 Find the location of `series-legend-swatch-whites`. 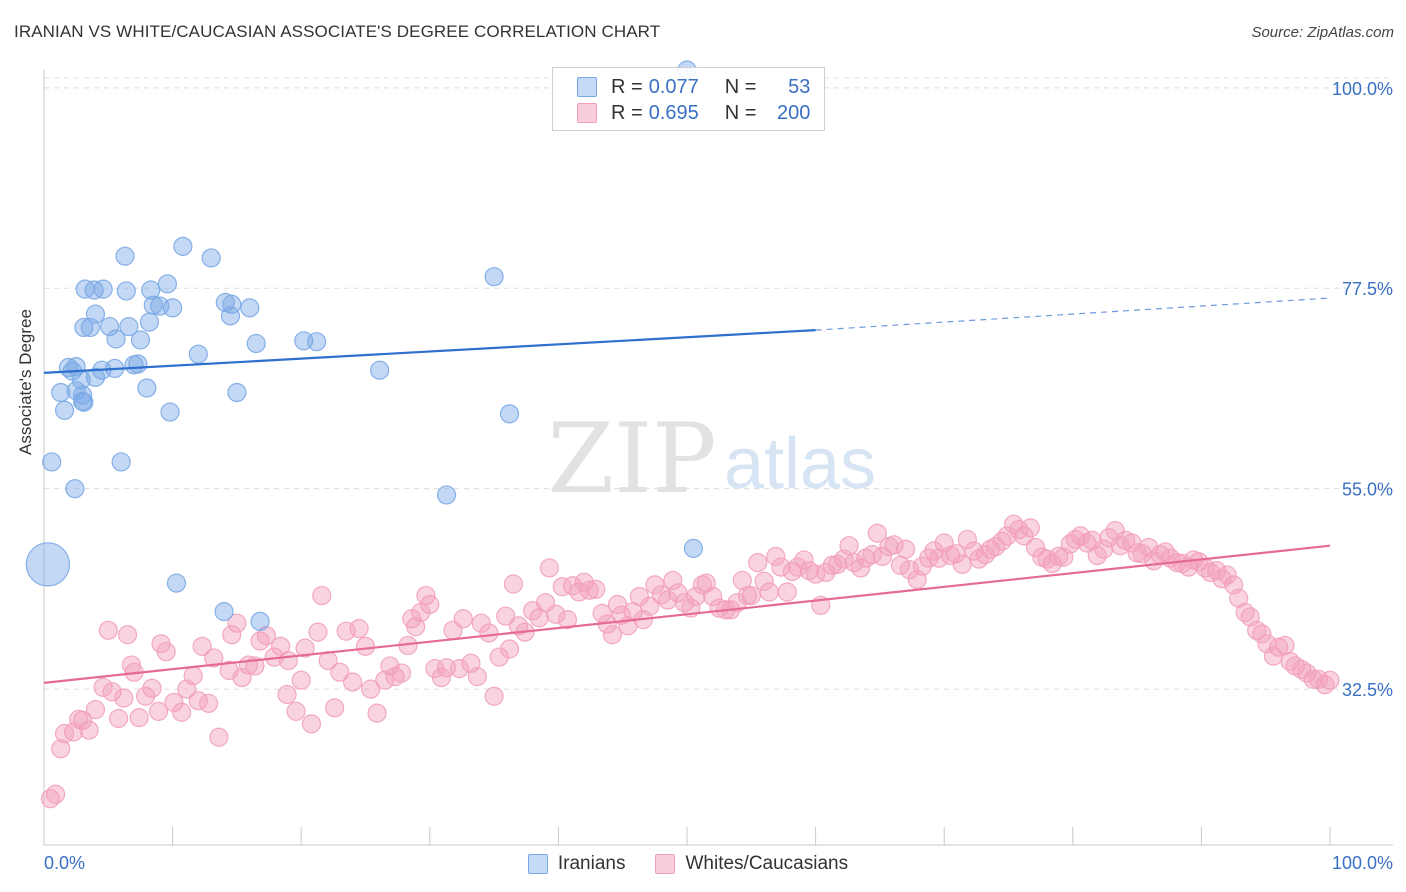

series-legend-swatch-whites is located at coordinates (665, 864).